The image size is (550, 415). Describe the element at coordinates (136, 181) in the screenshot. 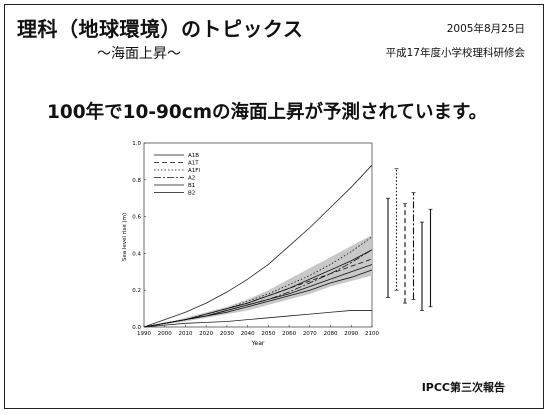

I see `y-tick-label: 0.8` at that location.